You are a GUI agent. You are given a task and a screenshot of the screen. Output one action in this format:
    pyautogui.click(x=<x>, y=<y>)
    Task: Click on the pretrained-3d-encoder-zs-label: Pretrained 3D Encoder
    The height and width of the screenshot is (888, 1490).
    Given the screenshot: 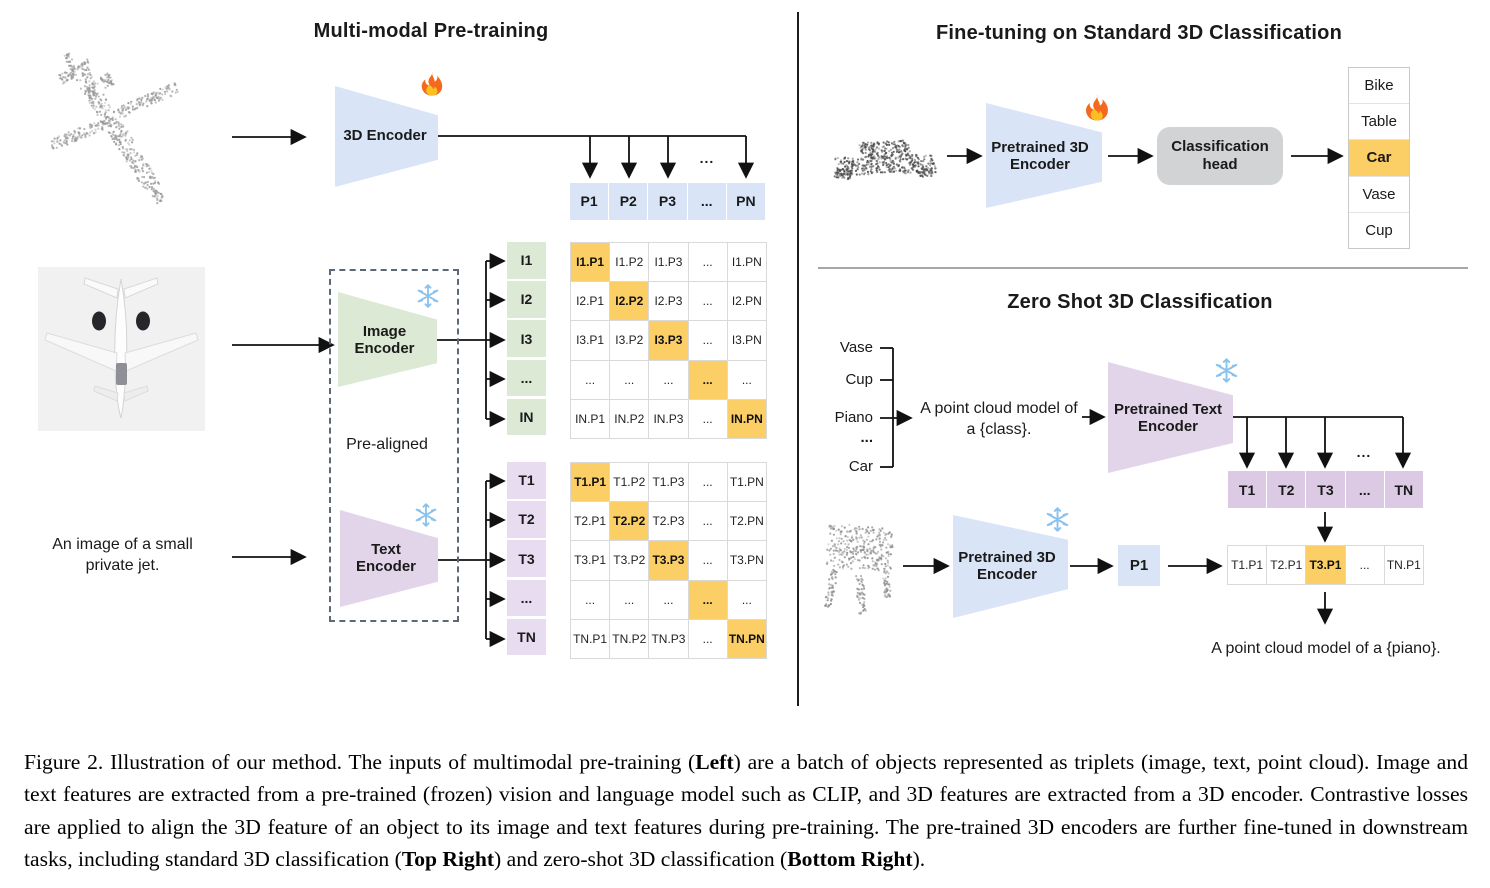 What is the action you would take?
    pyautogui.click(x=1007, y=565)
    